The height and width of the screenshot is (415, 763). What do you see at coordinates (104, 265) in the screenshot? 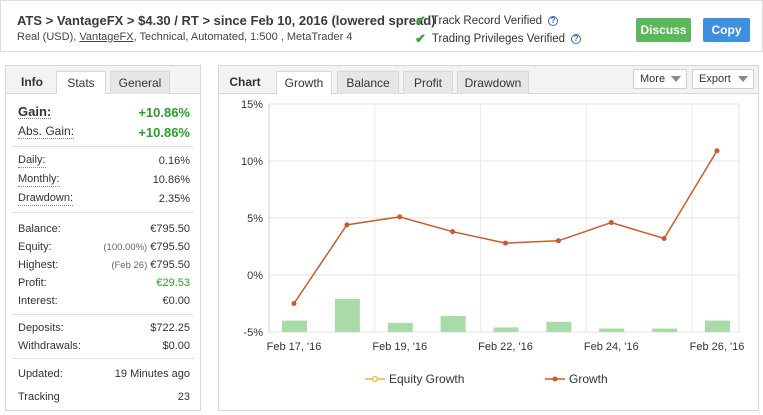
I see `highest-row: Highest: (Feb 26) €795.50` at bounding box center [104, 265].